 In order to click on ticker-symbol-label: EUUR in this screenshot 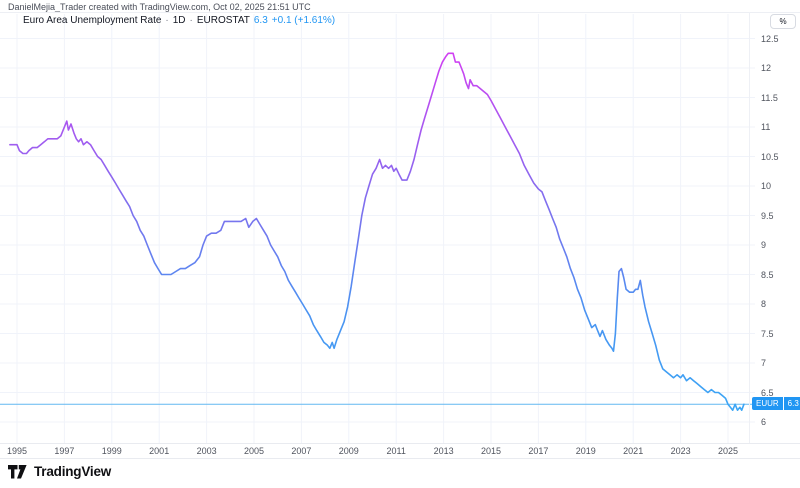, I will do `click(767, 404)`.